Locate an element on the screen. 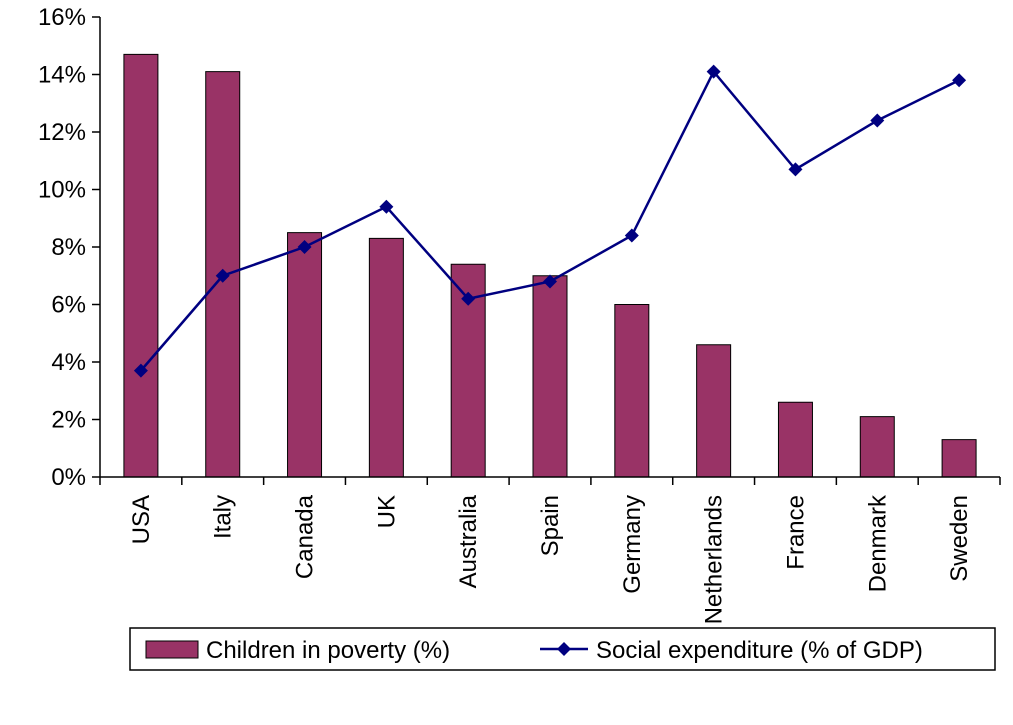 Image resolution: width=1013 pixels, height=725 pixels. line-point-sweden is located at coordinates (959, 80).